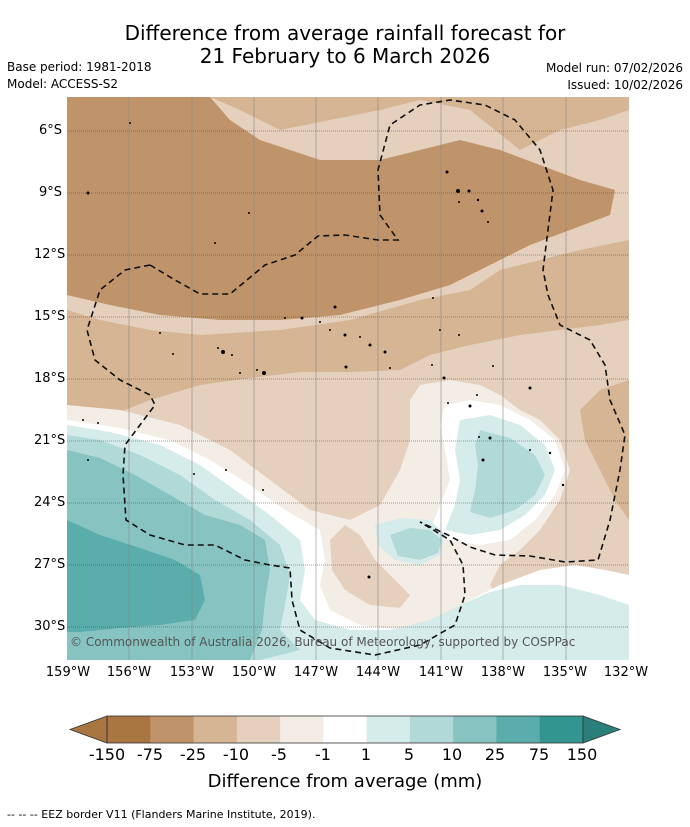 Image resolution: width=690 pixels, height=827 pixels. What do you see at coordinates (50, 254) in the screenshot?
I see `lat-label: 12°S` at bounding box center [50, 254].